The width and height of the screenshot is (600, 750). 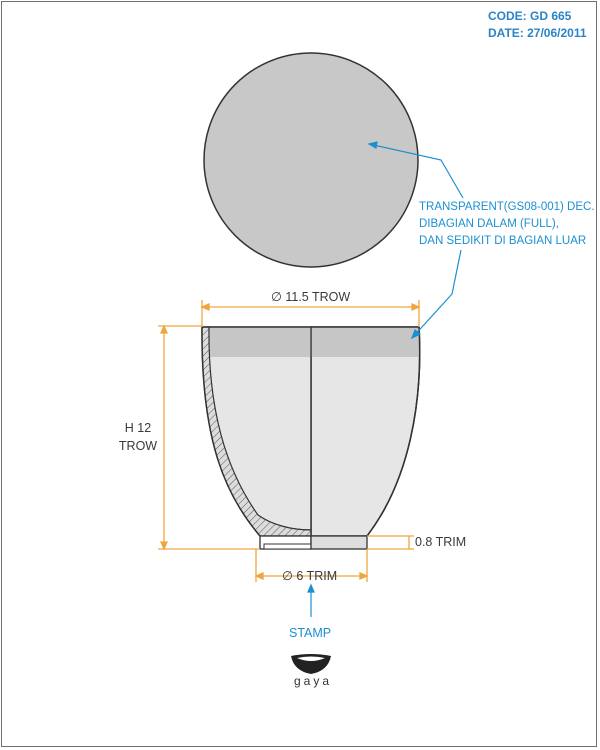 What do you see at coordinates (310, 576) in the screenshot?
I see `foot-diameter-label: ∅ 6 TRIM` at bounding box center [310, 576].